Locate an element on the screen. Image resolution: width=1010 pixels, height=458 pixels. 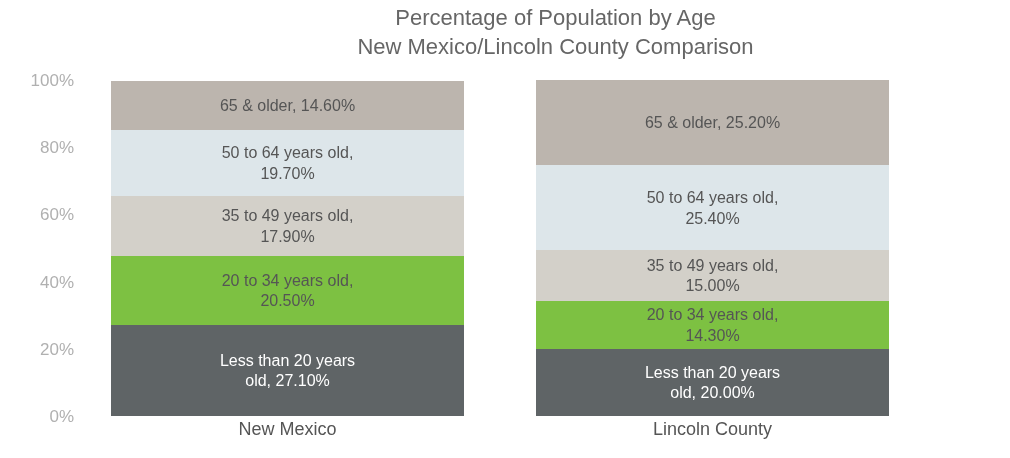
data-label: 35 to 49 years old, 15.00% is located at coordinates (712, 275).